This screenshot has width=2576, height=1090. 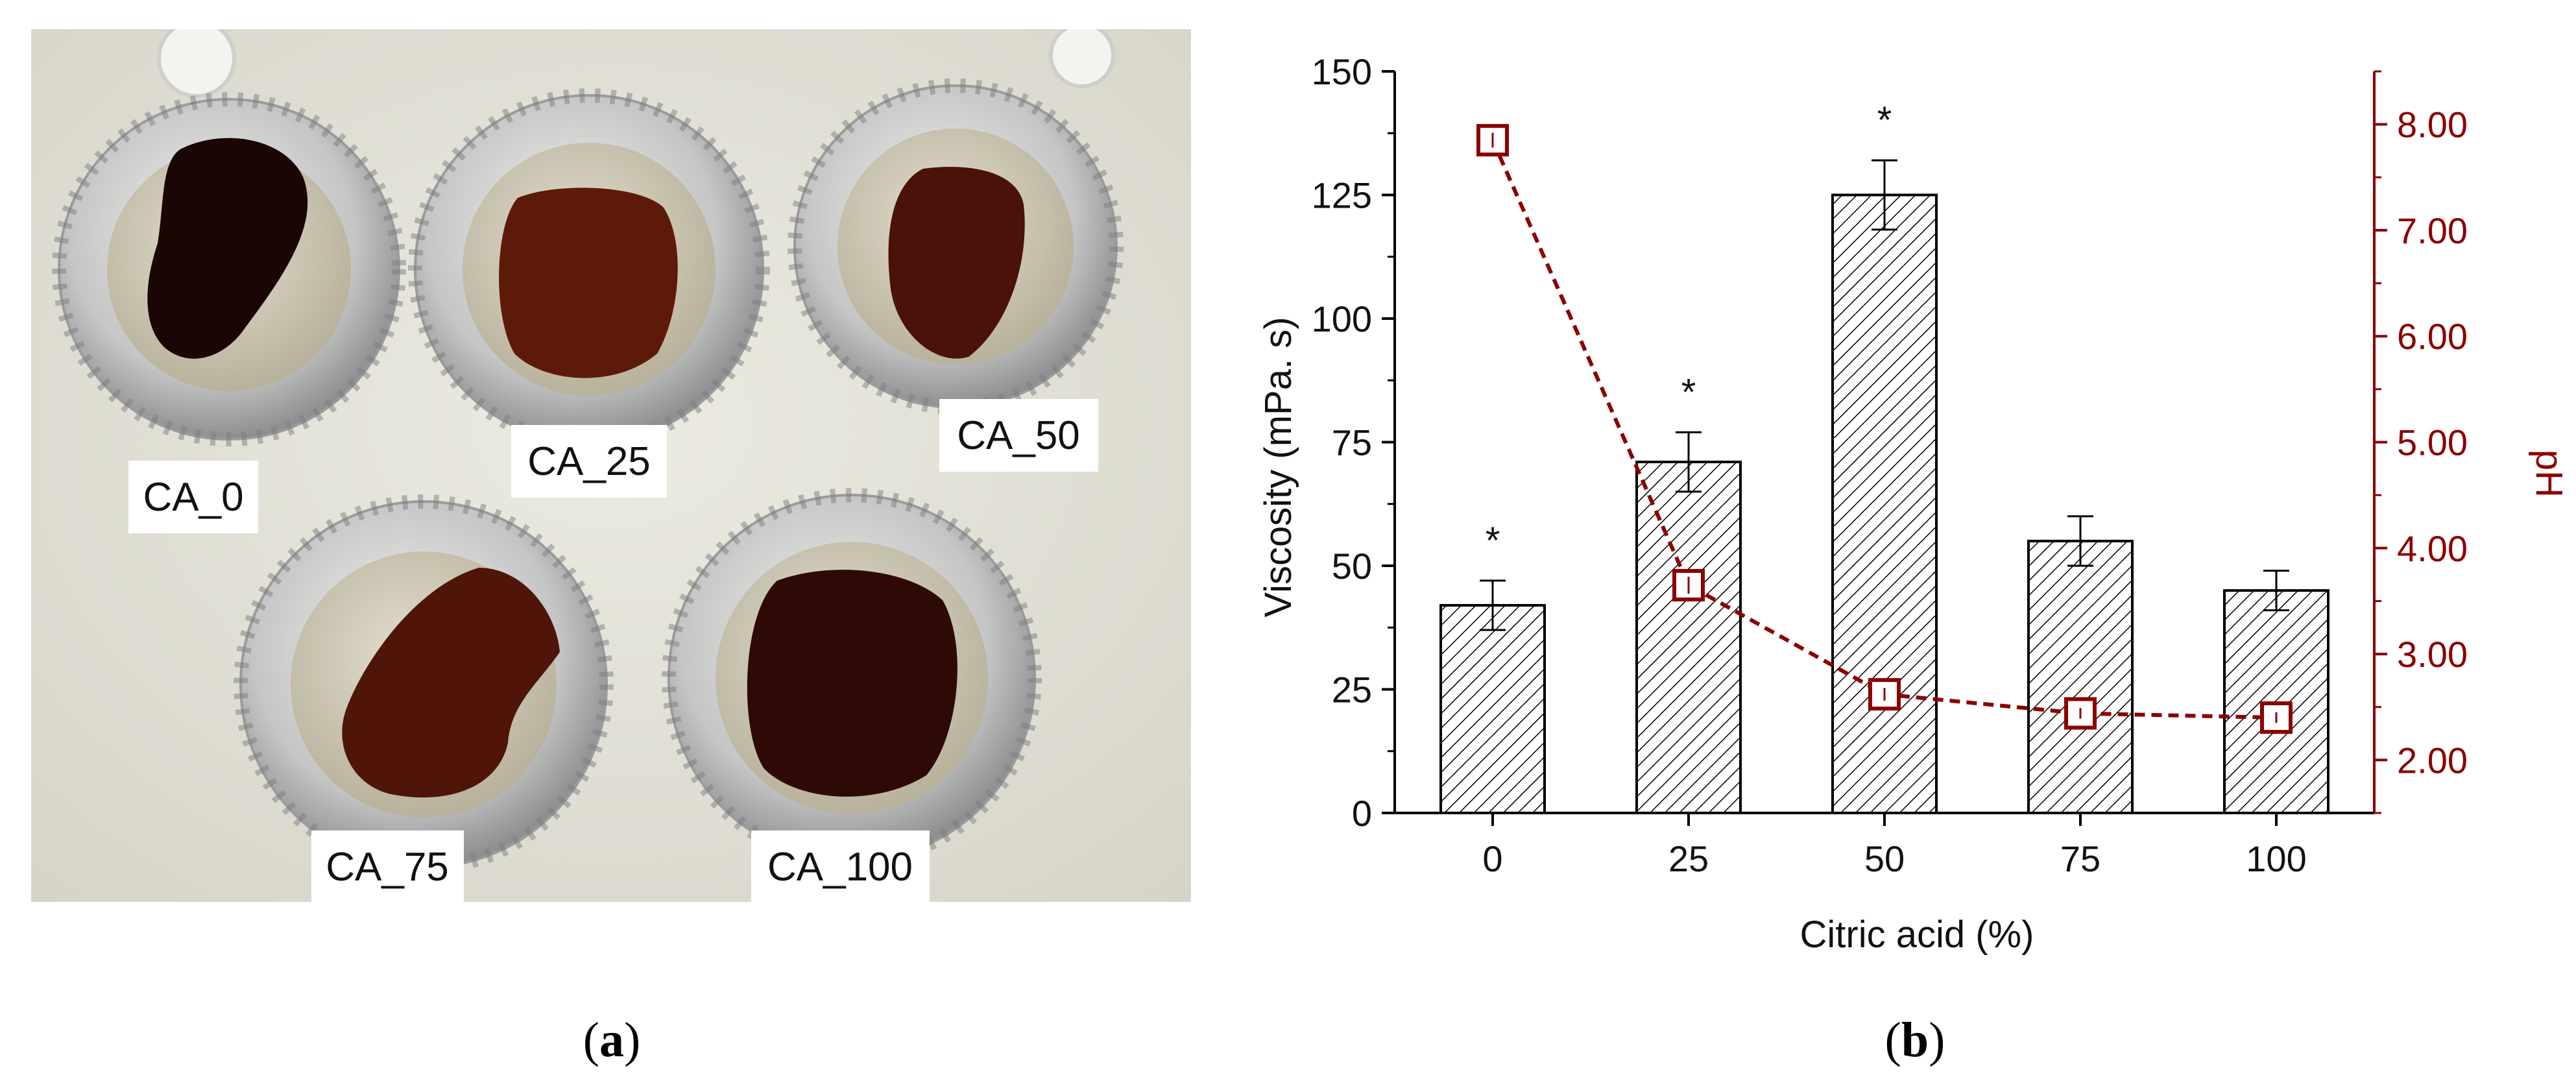 I want to click on label-ca-75: CA_75, so click(x=387, y=867).